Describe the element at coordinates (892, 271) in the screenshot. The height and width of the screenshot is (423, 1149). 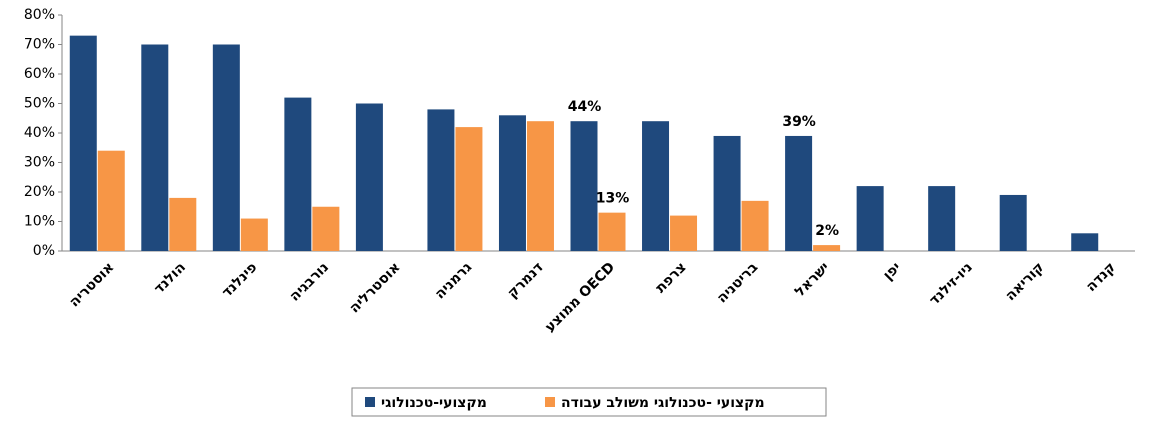
I see `x-tick-label: יפן` at that location.